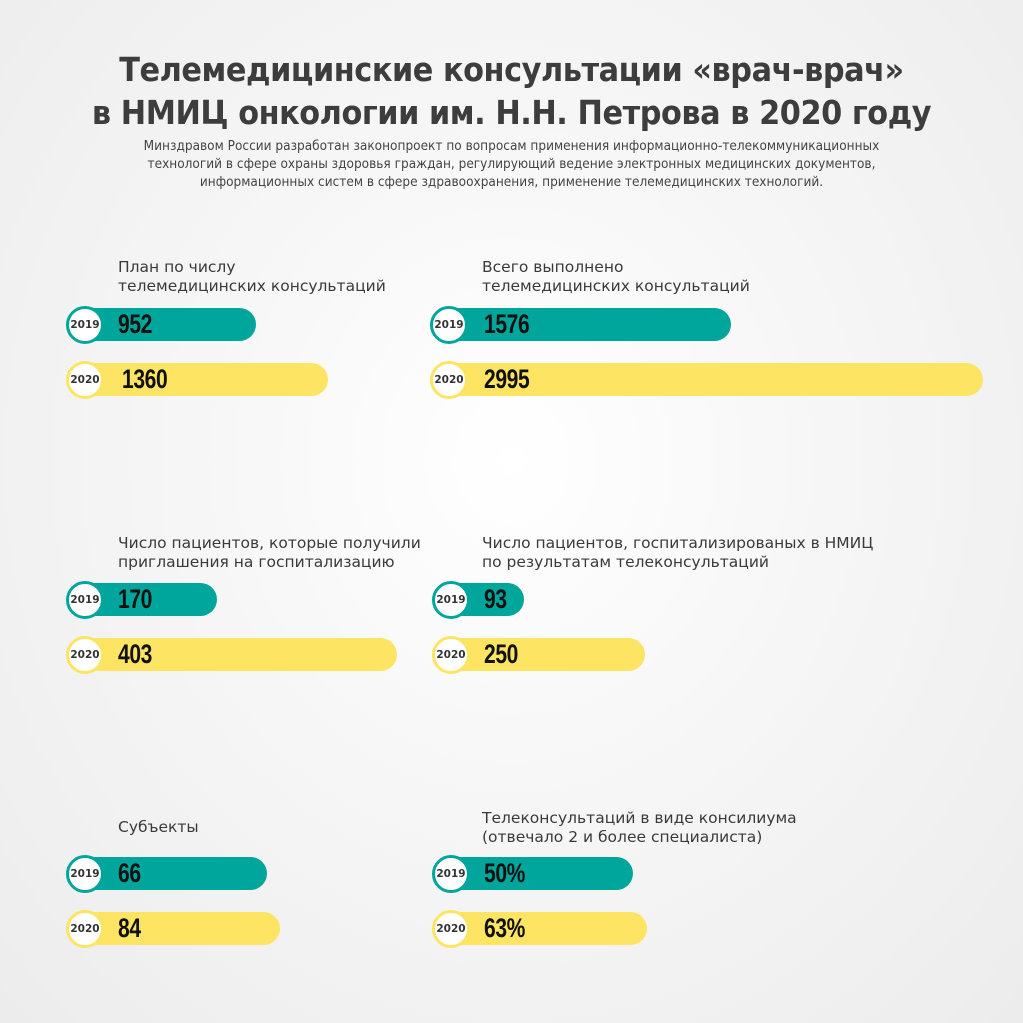 This screenshot has width=1023, height=1023. Describe the element at coordinates (507, 324) in the screenshot. I see `value-done-2019: 1576` at that location.